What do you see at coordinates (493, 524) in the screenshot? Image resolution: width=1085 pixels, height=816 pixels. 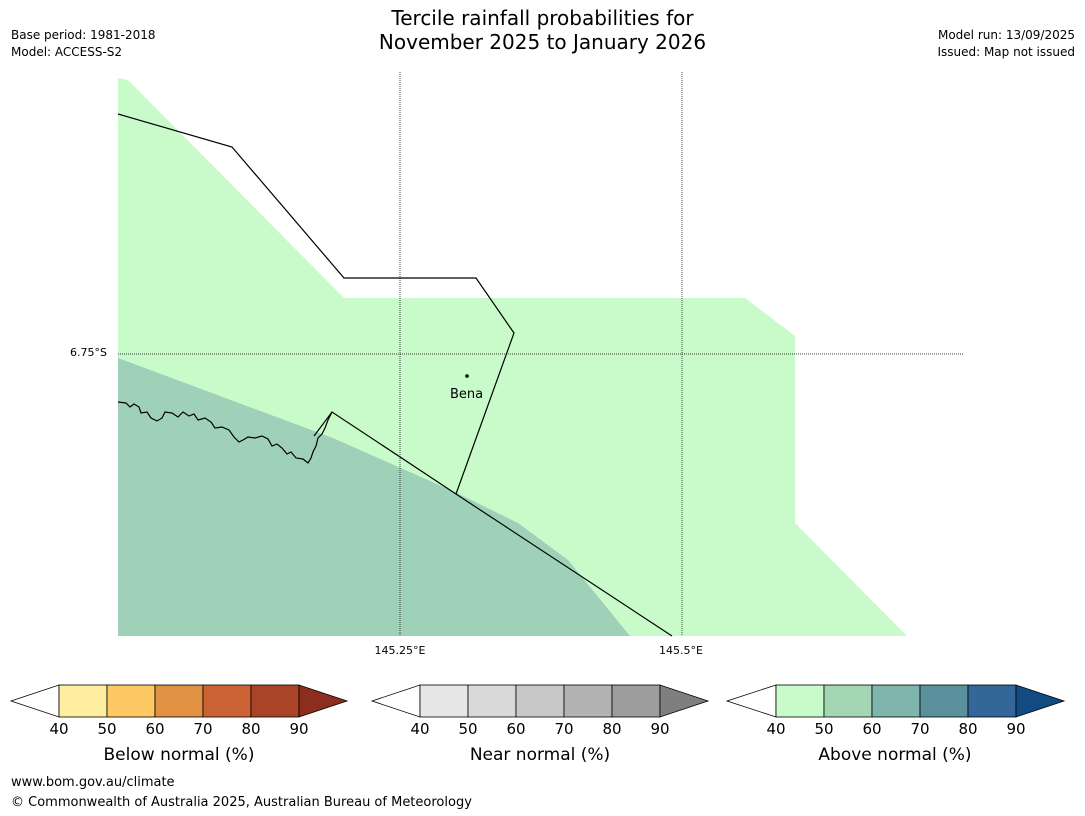 I see `province-boundary-south` at bounding box center [493, 524].